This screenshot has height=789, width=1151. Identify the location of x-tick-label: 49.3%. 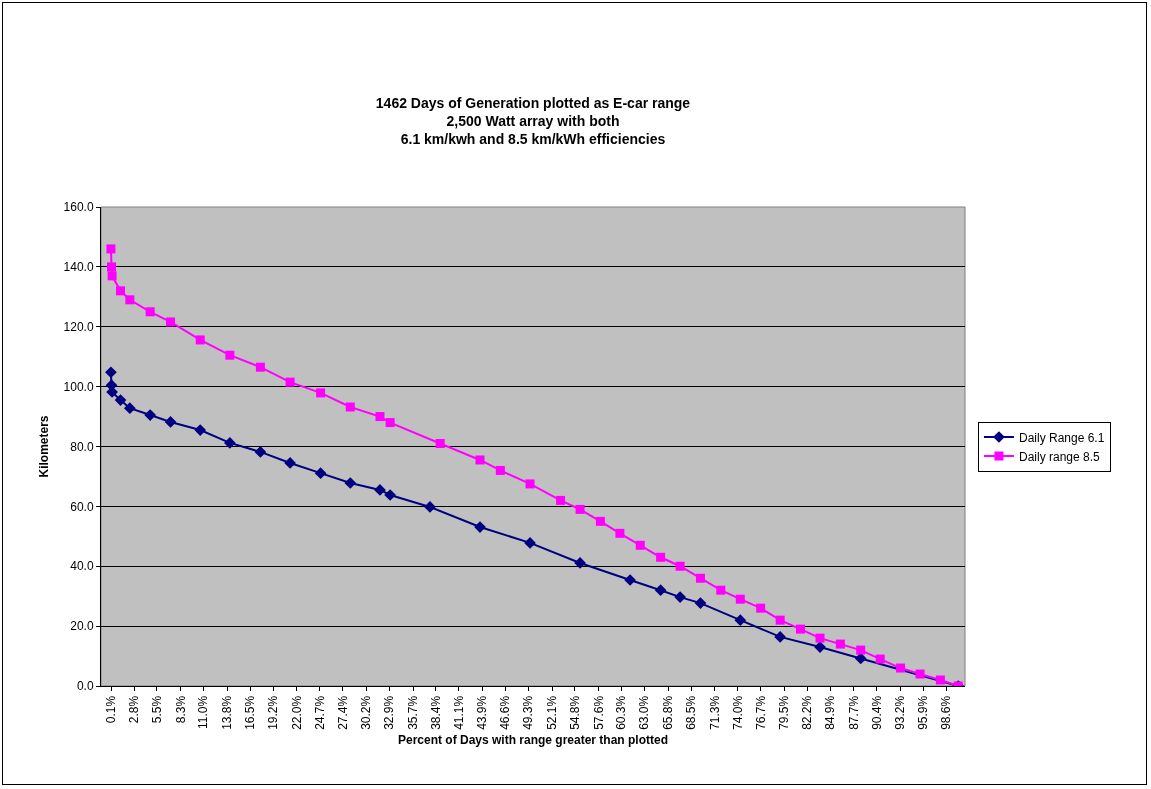
(528, 712).